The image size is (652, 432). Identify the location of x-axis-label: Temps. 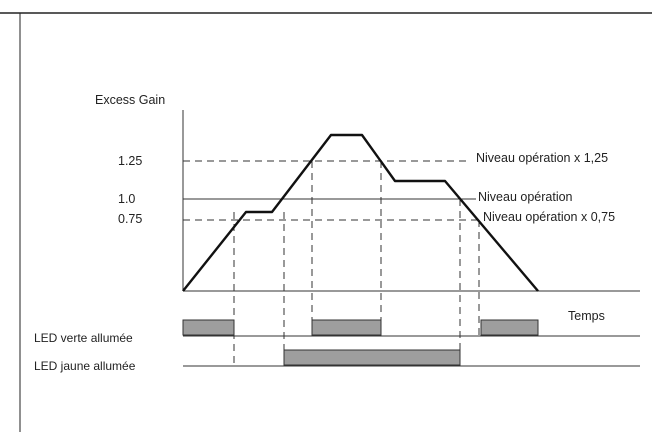
(586, 316).